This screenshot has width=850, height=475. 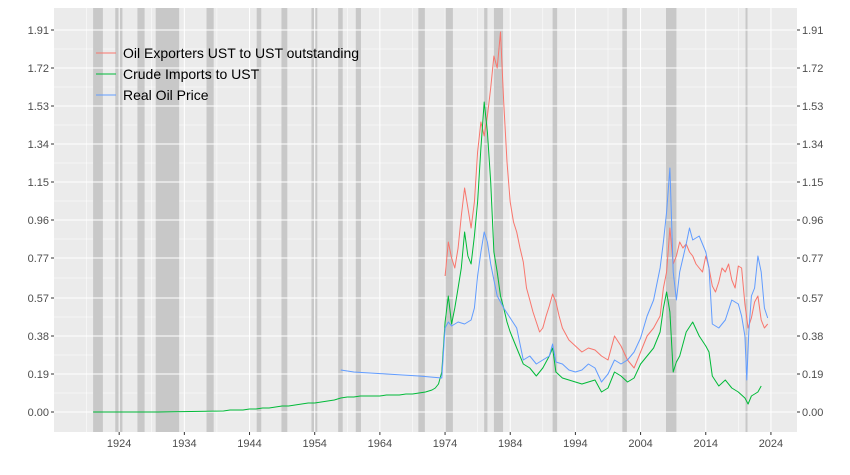 I want to click on y-tick-label-right: 0.19, so click(x=812, y=375).